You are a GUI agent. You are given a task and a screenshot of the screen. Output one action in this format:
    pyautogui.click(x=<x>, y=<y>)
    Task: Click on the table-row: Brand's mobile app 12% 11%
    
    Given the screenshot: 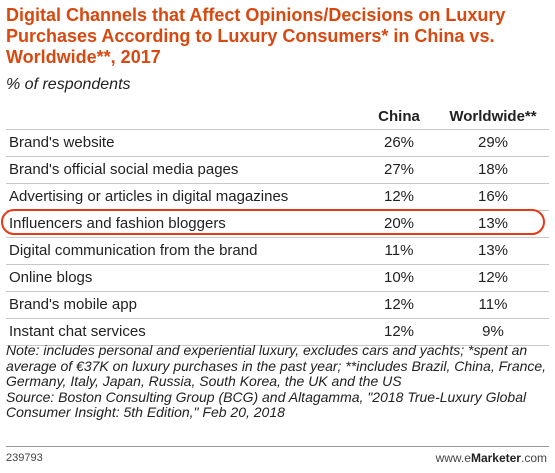 What is the action you would take?
    pyautogui.click(x=277, y=305)
    